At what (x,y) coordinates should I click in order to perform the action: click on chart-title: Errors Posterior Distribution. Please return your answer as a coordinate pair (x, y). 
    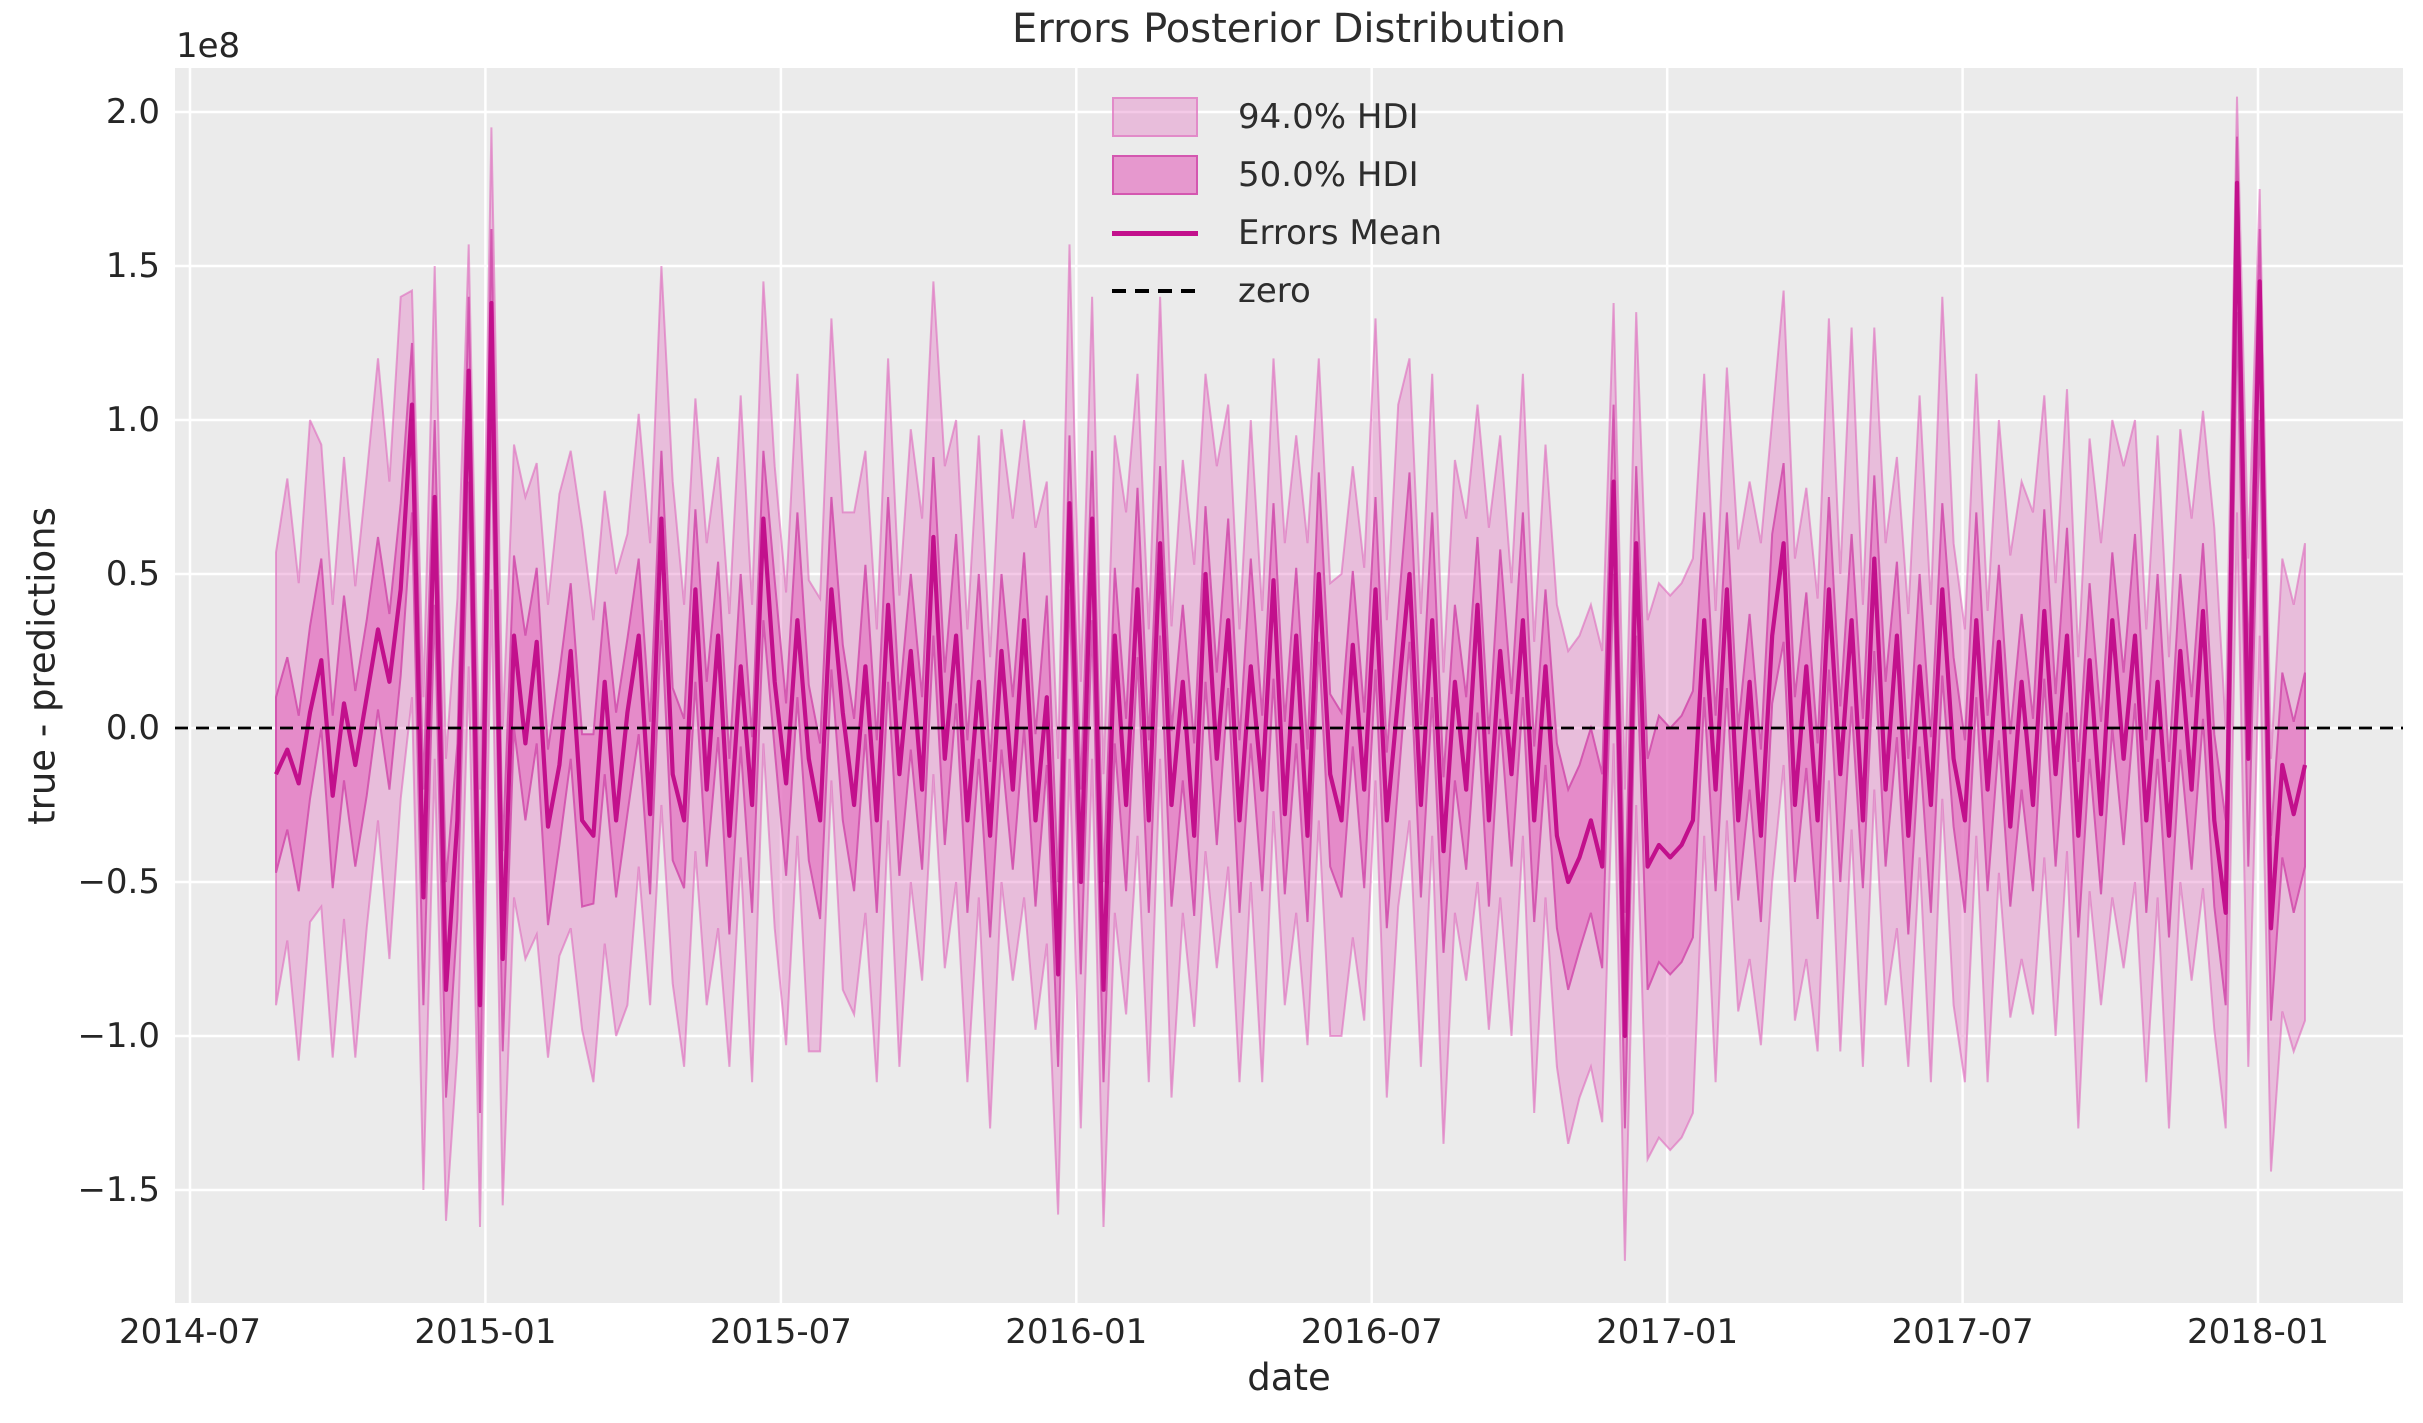
    Looking at the image, I should click on (1289, 29).